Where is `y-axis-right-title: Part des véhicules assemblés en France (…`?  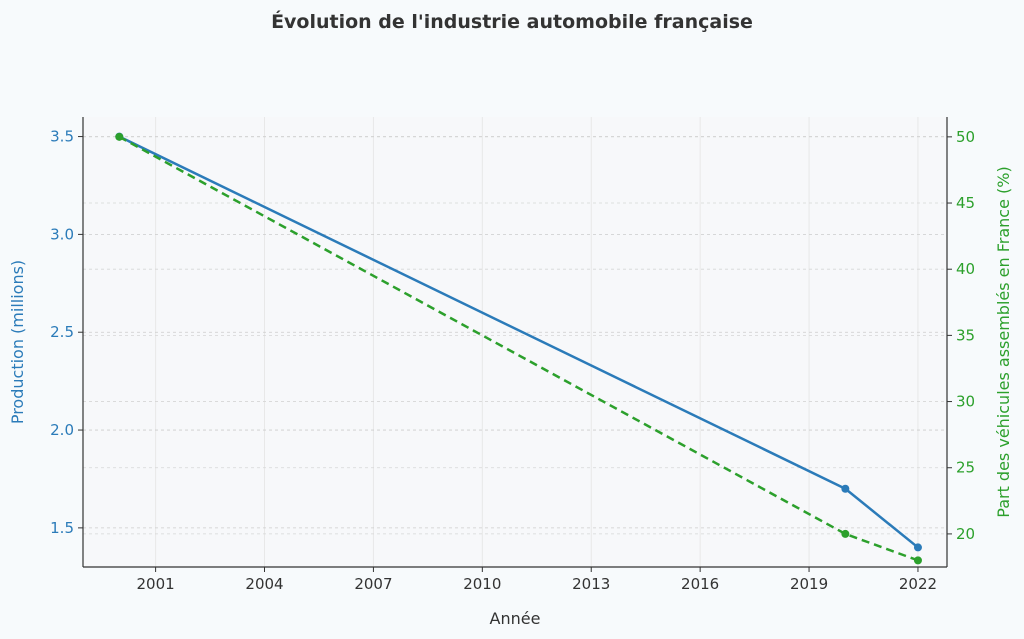 y-axis-right-title: Part des véhicules assemblés en France (… is located at coordinates (1003, 341).